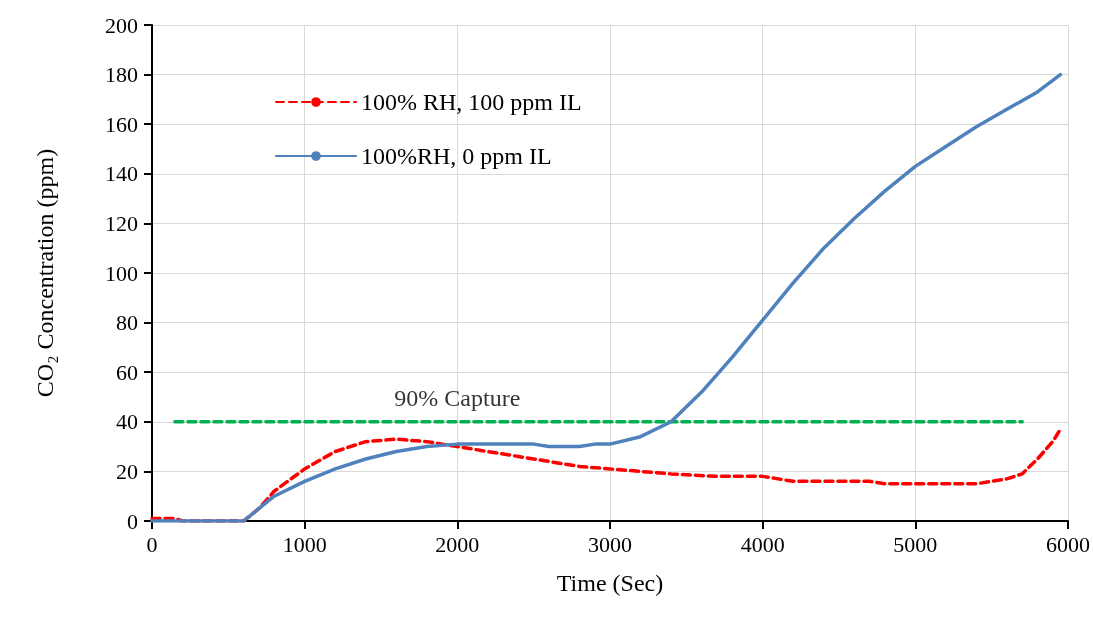  What do you see at coordinates (127, 471) in the screenshot?
I see `y-tick-label: 20` at bounding box center [127, 471].